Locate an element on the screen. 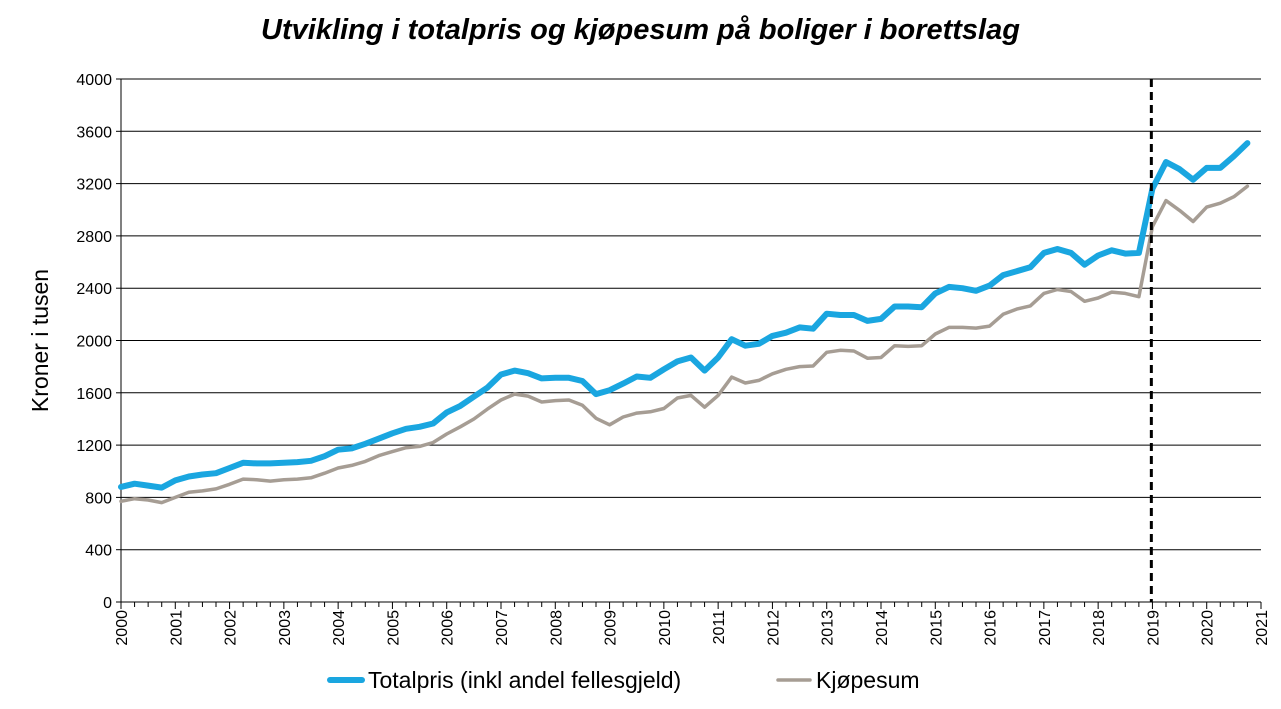  x-tick-label: 2005 is located at coordinates (393, 628).